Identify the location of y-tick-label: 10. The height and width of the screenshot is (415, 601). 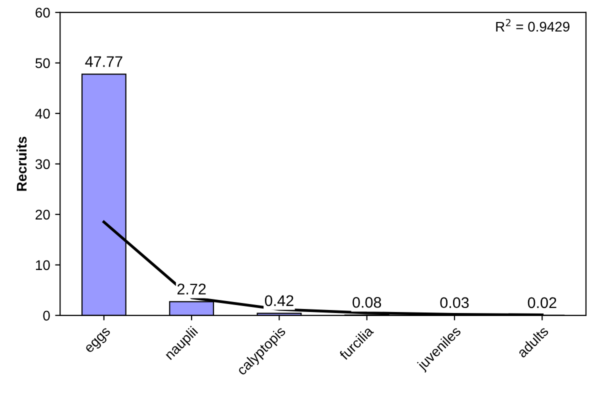
(43, 265).